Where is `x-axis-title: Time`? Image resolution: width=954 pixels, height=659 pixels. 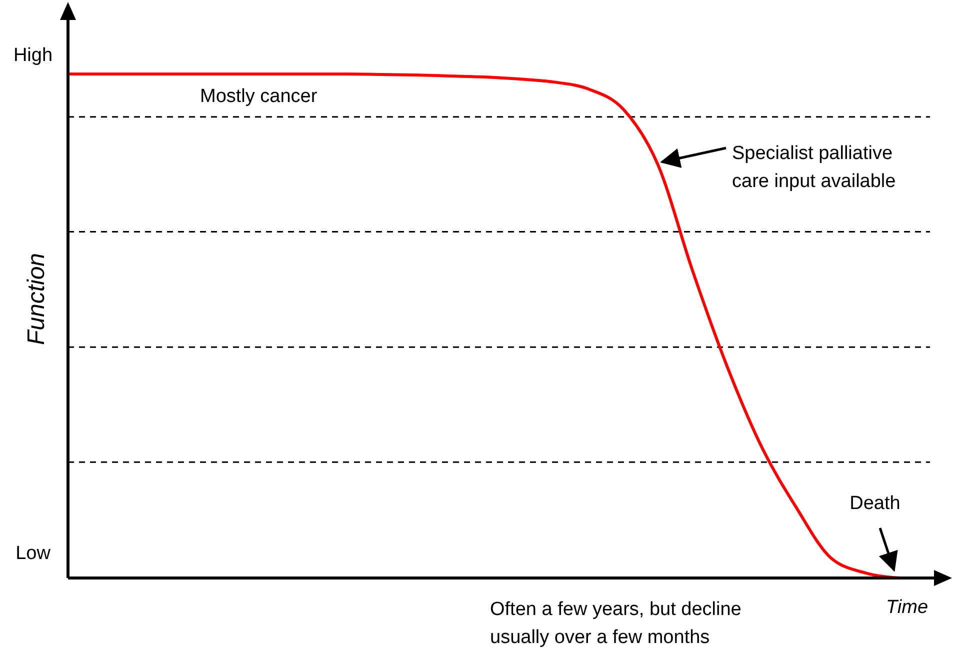
x-axis-title: Time is located at coordinates (907, 607).